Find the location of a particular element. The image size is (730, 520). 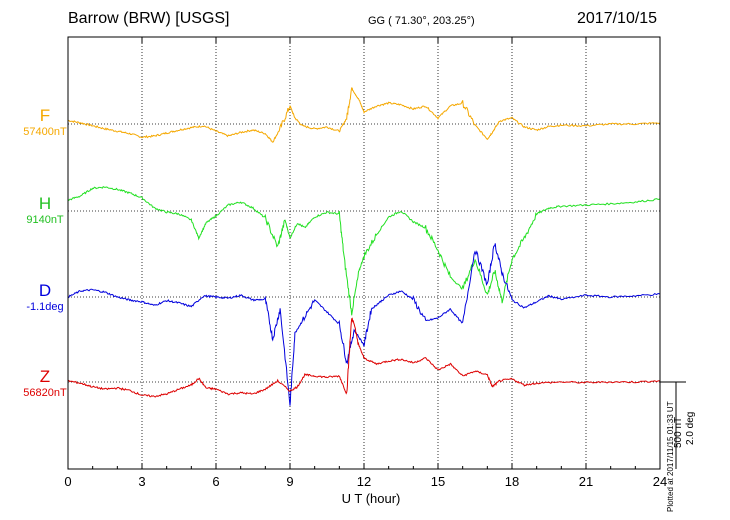

legend-z: Z 56820nT is located at coordinates (45, 383).